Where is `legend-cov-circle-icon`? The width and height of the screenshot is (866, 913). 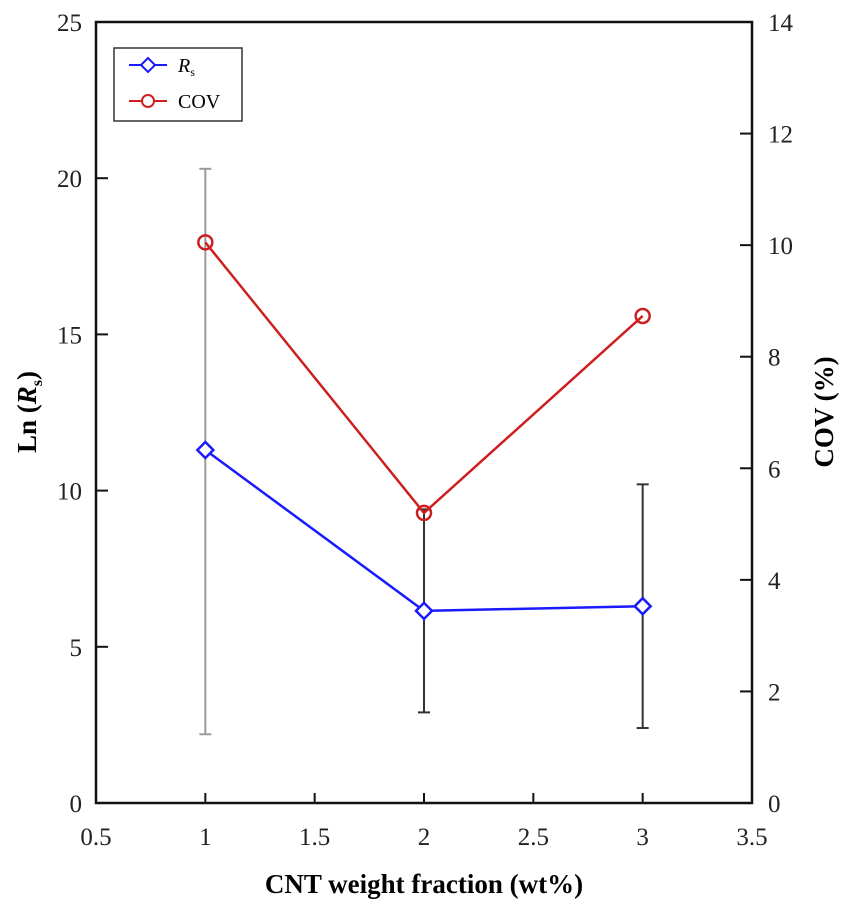
legend-cov-circle-icon is located at coordinates (148, 101).